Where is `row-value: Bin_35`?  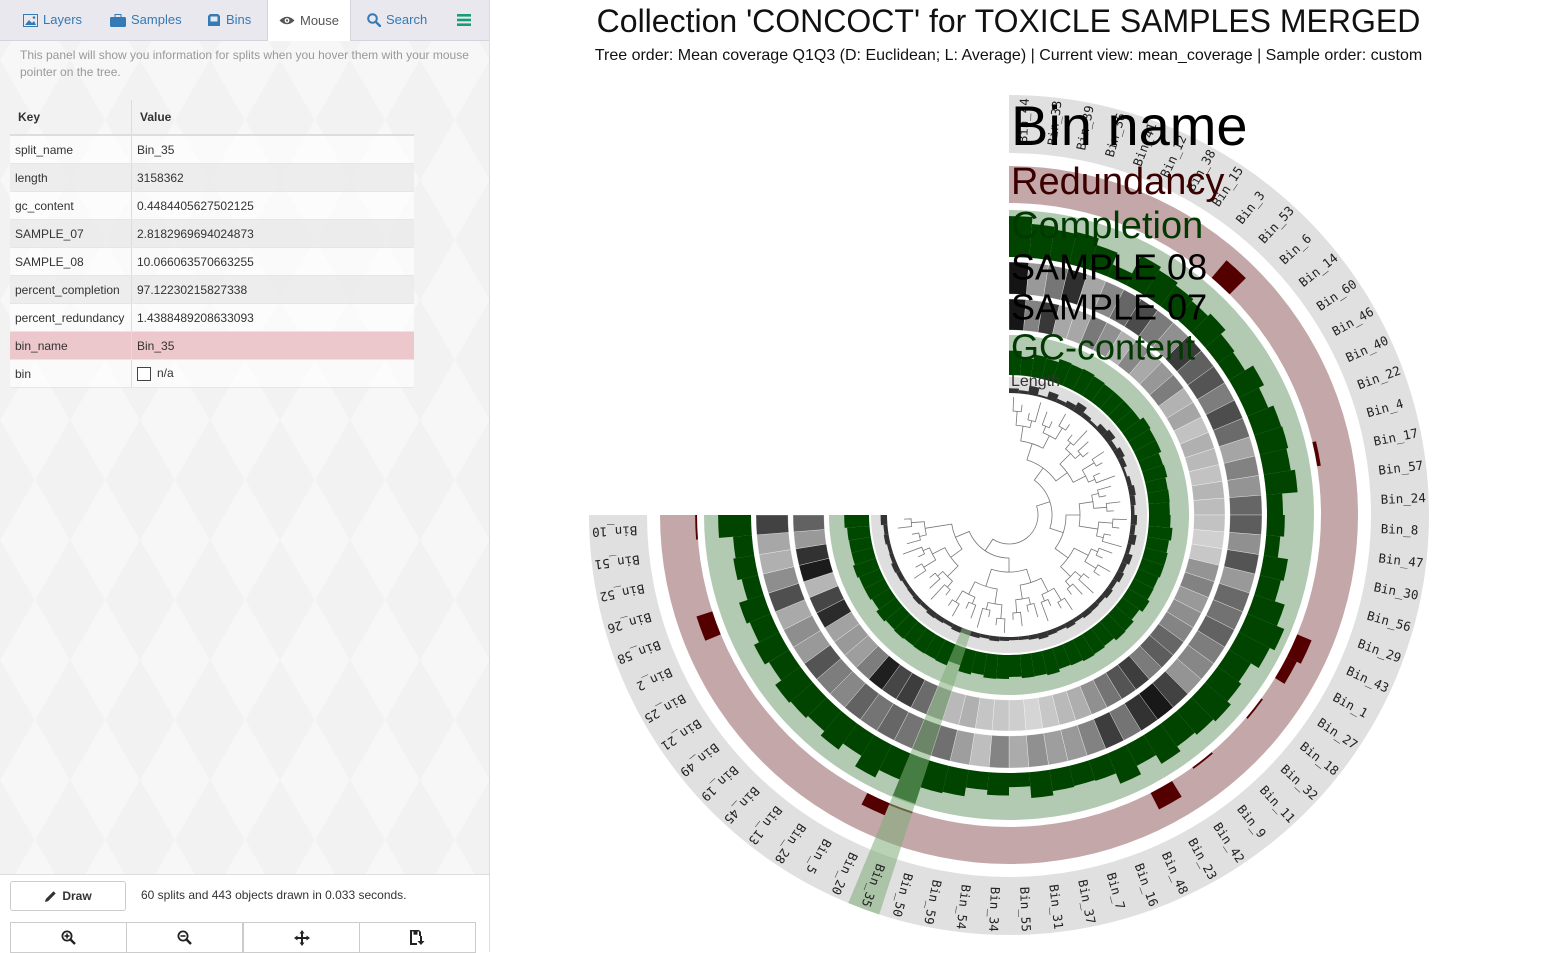
row-value: Bin_35 is located at coordinates (272, 345).